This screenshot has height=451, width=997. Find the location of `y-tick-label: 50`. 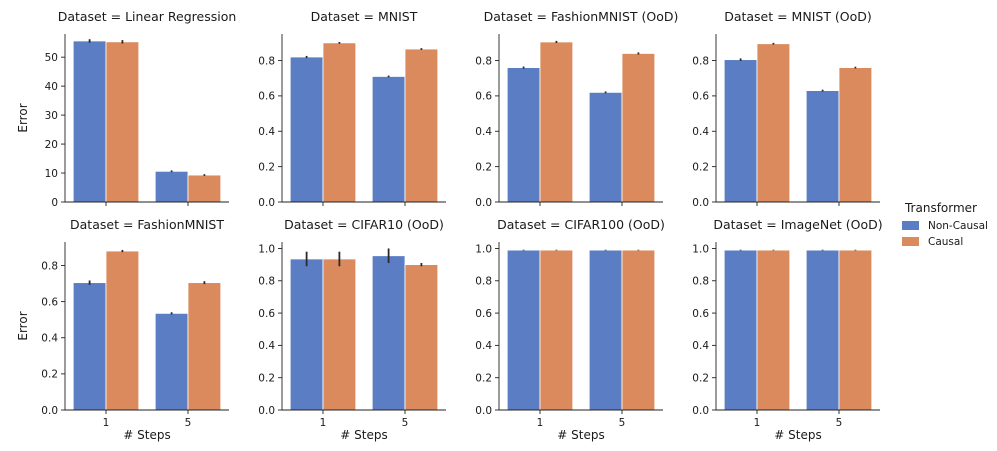

y-tick-label: 50 is located at coordinates (51, 58).